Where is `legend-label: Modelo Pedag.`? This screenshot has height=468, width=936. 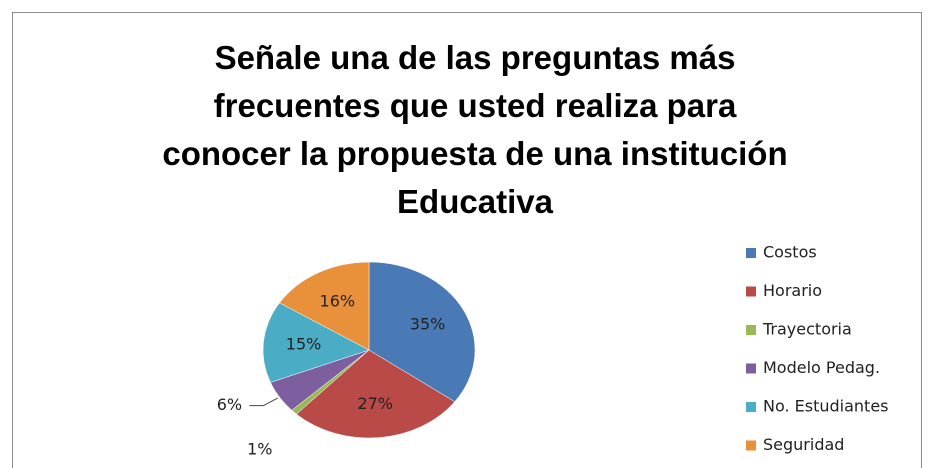
legend-label: Modelo Pedag. is located at coordinates (821, 367).